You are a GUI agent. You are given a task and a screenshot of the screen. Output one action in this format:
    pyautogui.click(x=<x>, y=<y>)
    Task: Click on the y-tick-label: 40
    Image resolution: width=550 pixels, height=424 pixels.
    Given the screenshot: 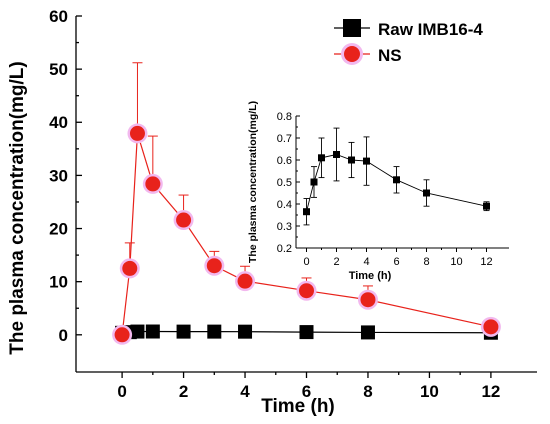 What is the action you would take?
    pyautogui.click(x=58, y=122)
    